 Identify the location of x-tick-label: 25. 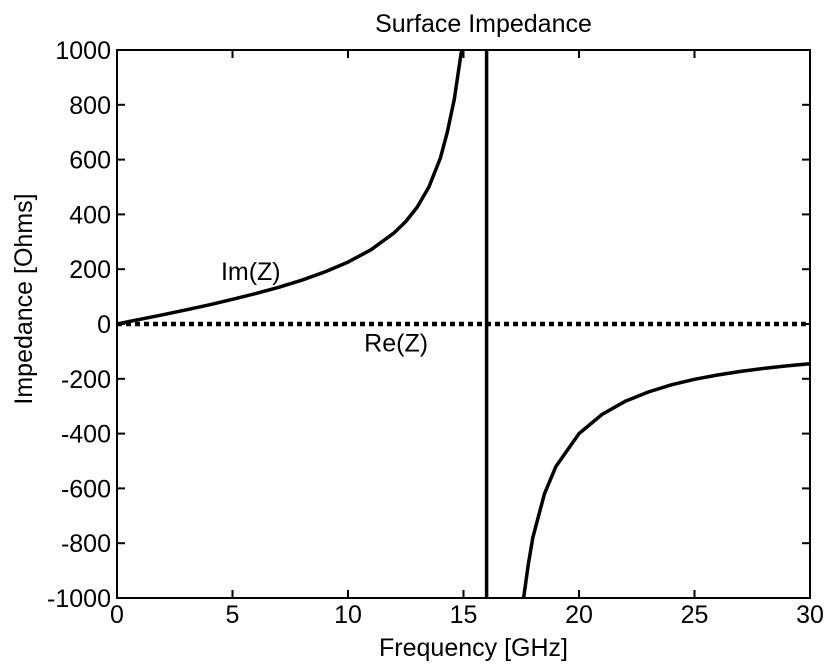
(695, 615).